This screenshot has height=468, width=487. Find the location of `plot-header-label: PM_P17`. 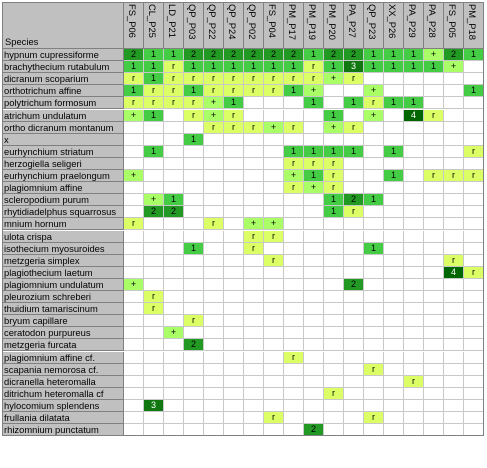

plot-header-label: PM_P17 is located at coordinates (292, 22).